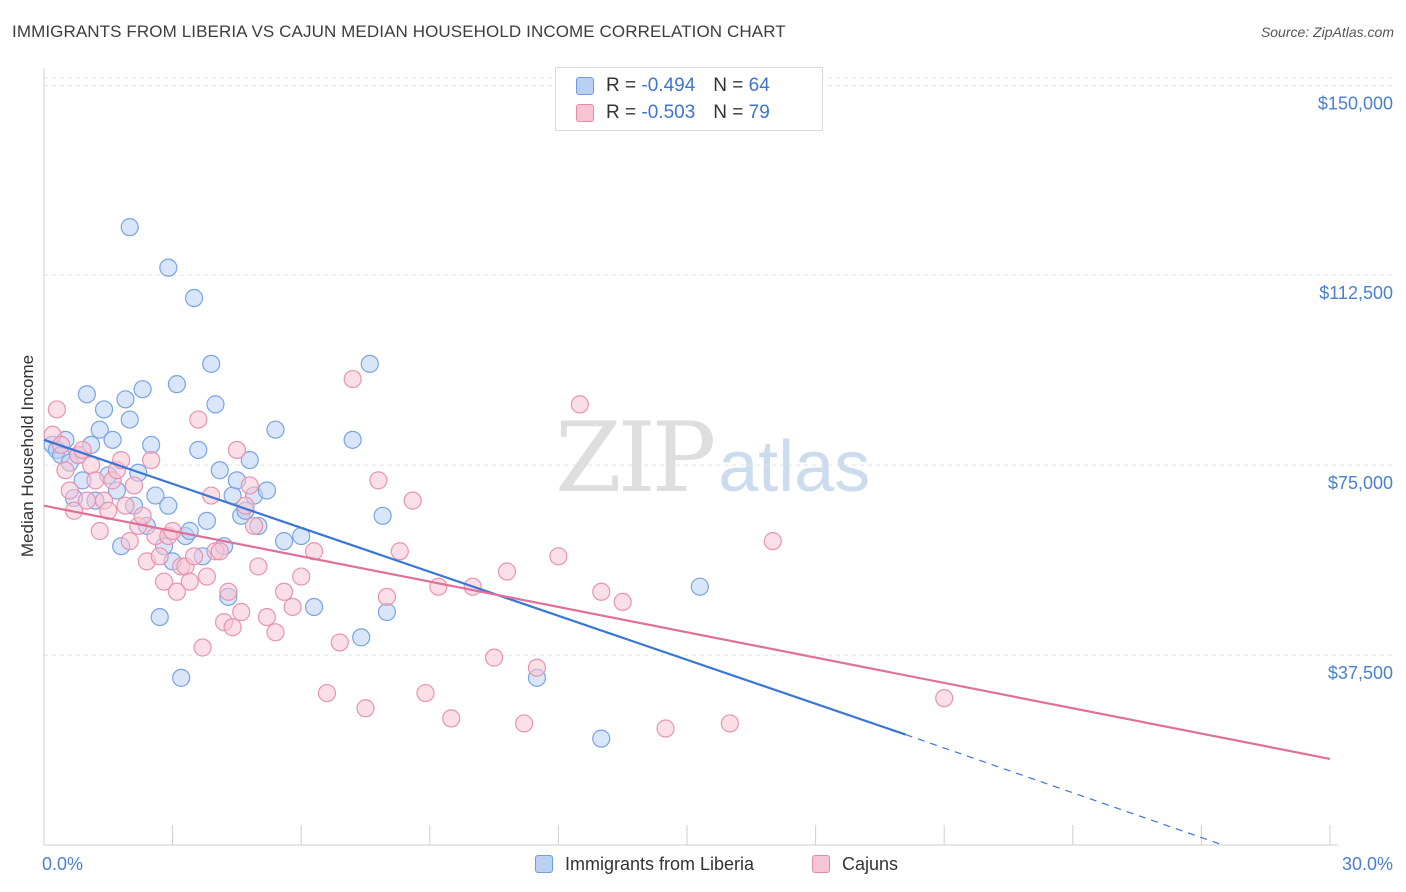 The width and height of the screenshot is (1406, 892). I want to click on legend-r-label: R =, so click(621, 112).